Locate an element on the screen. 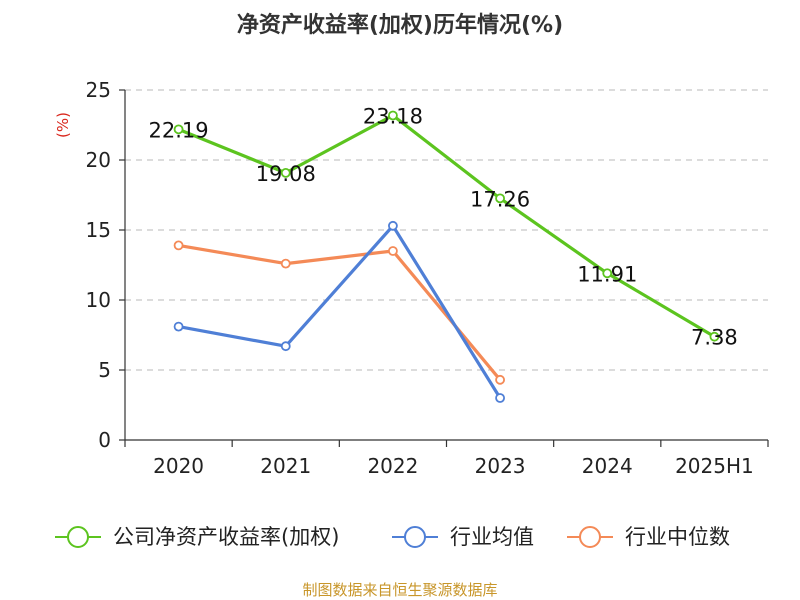  source-note: 制图数据来自恒生聚源数据库 is located at coordinates (399, 590).